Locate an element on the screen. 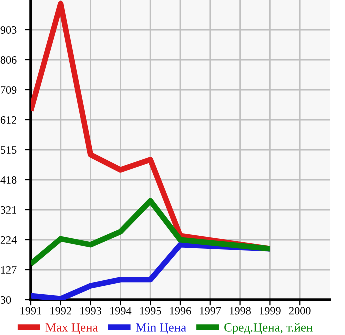 Image resolution: width=345 pixels, height=335 pixels. y-tick-label: 806 is located at coordinates (8, 60).